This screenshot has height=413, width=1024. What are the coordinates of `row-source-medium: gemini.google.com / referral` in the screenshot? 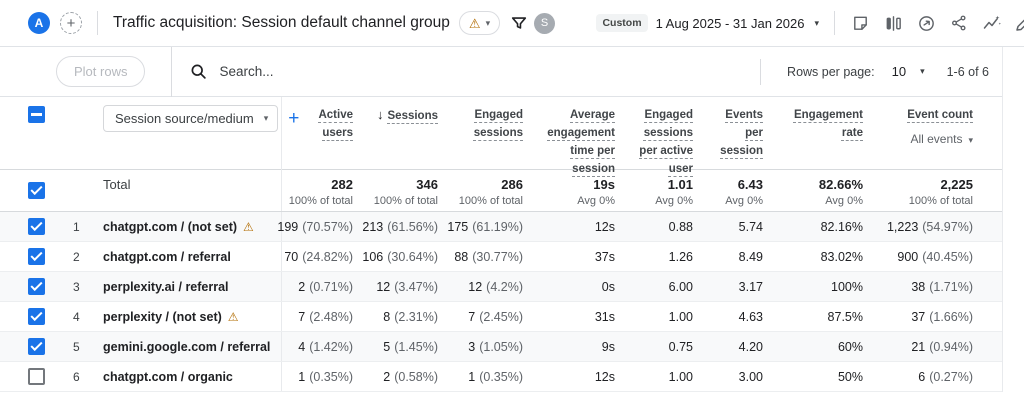 It's located at (187, 346).